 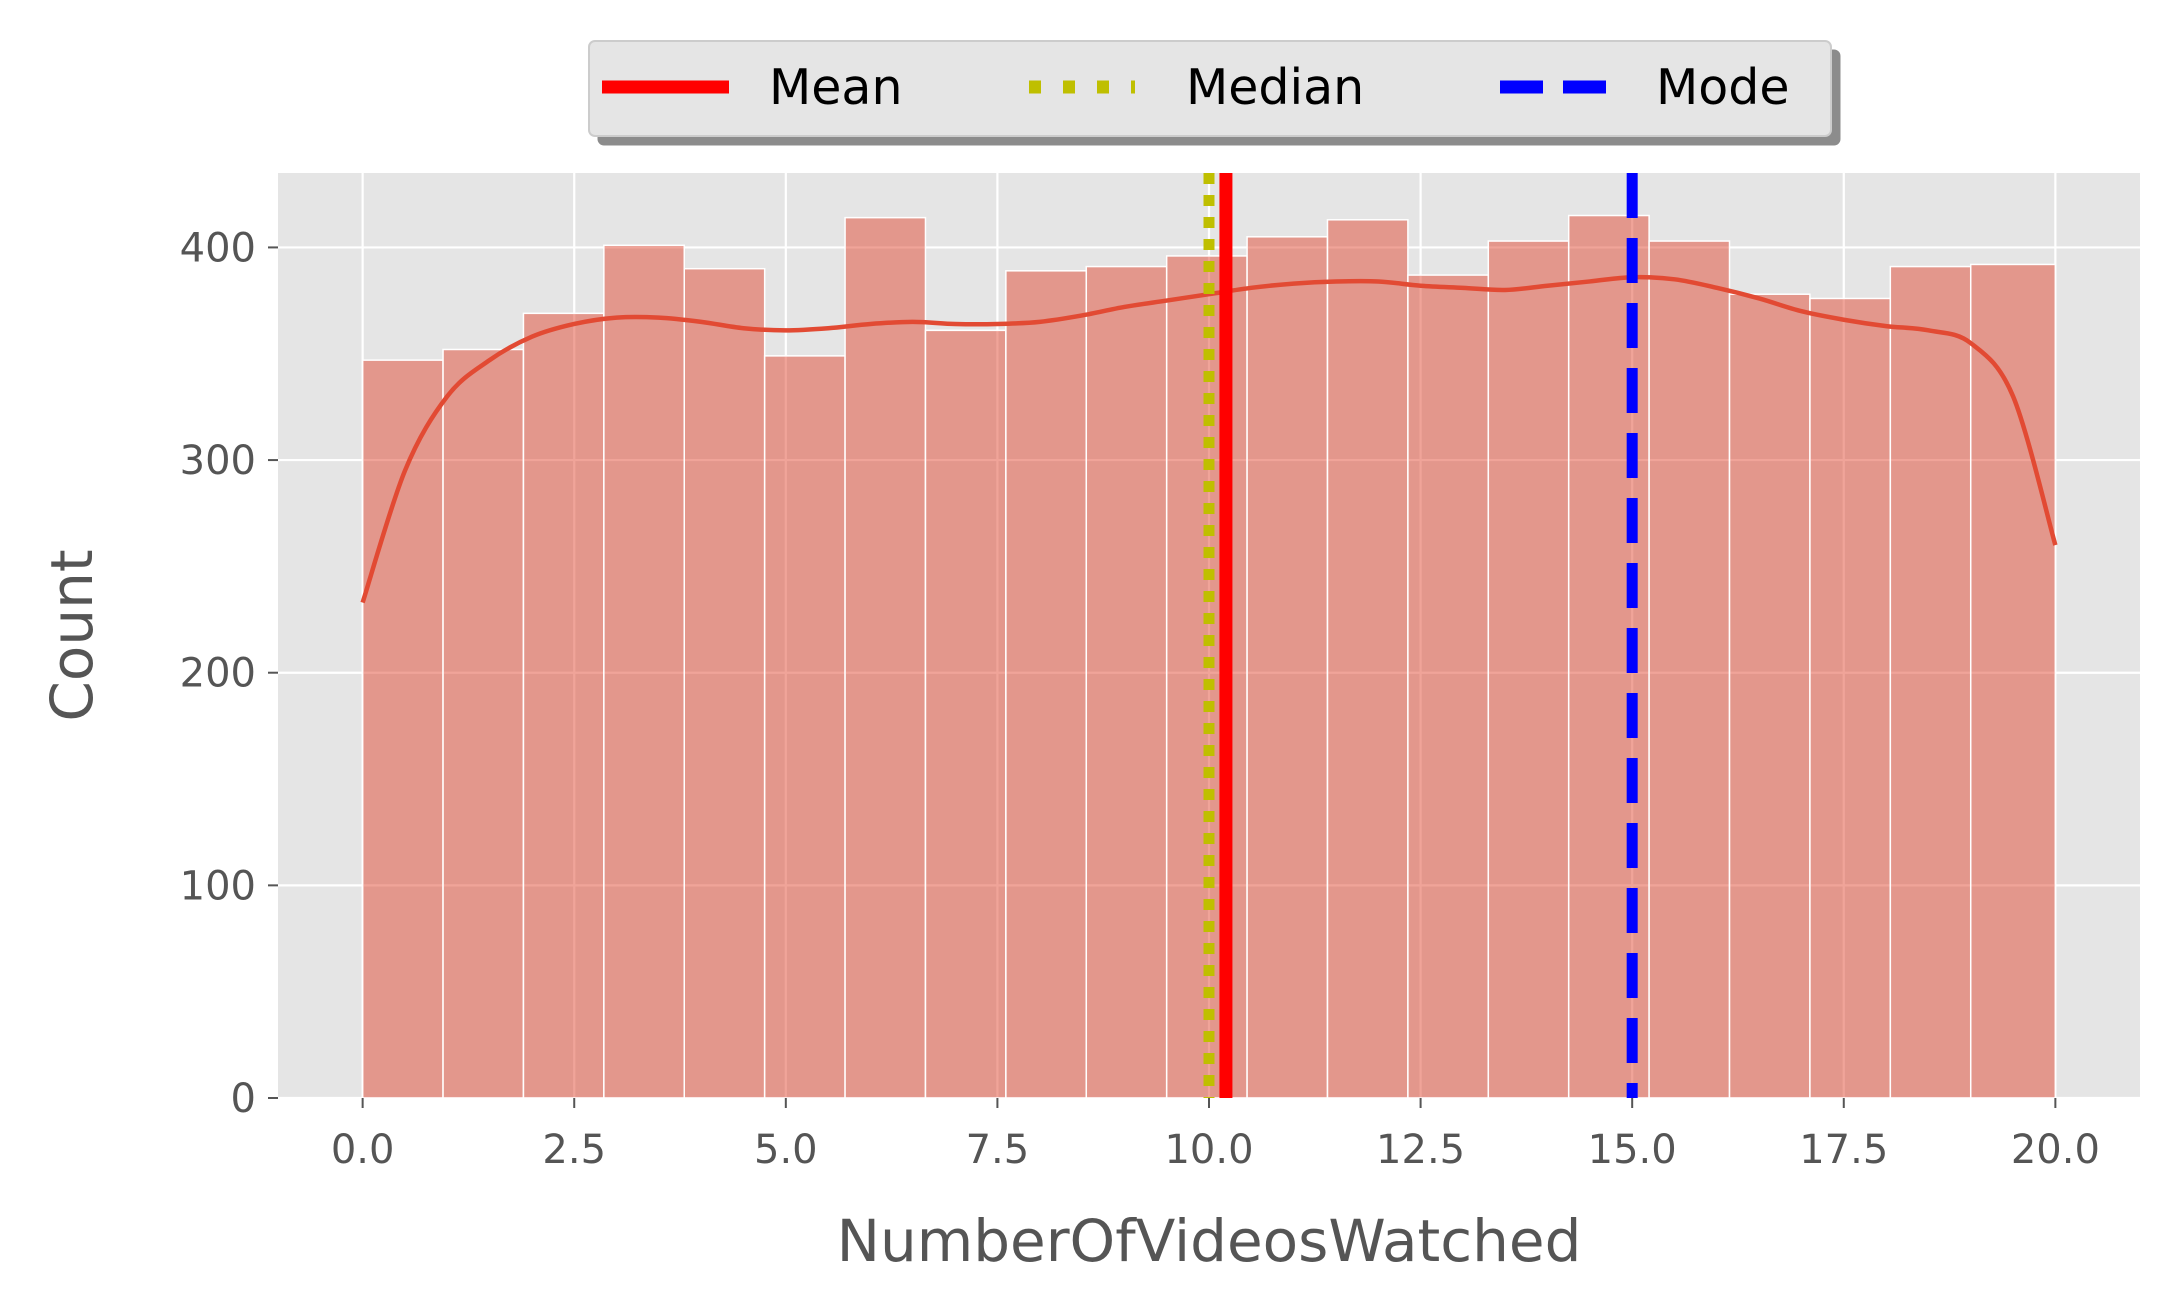 What do you see at coordinates (1632, 1150) in the screenshot?
I see `x-tick-label: 15.0` at bounding box center [1632, 1150].